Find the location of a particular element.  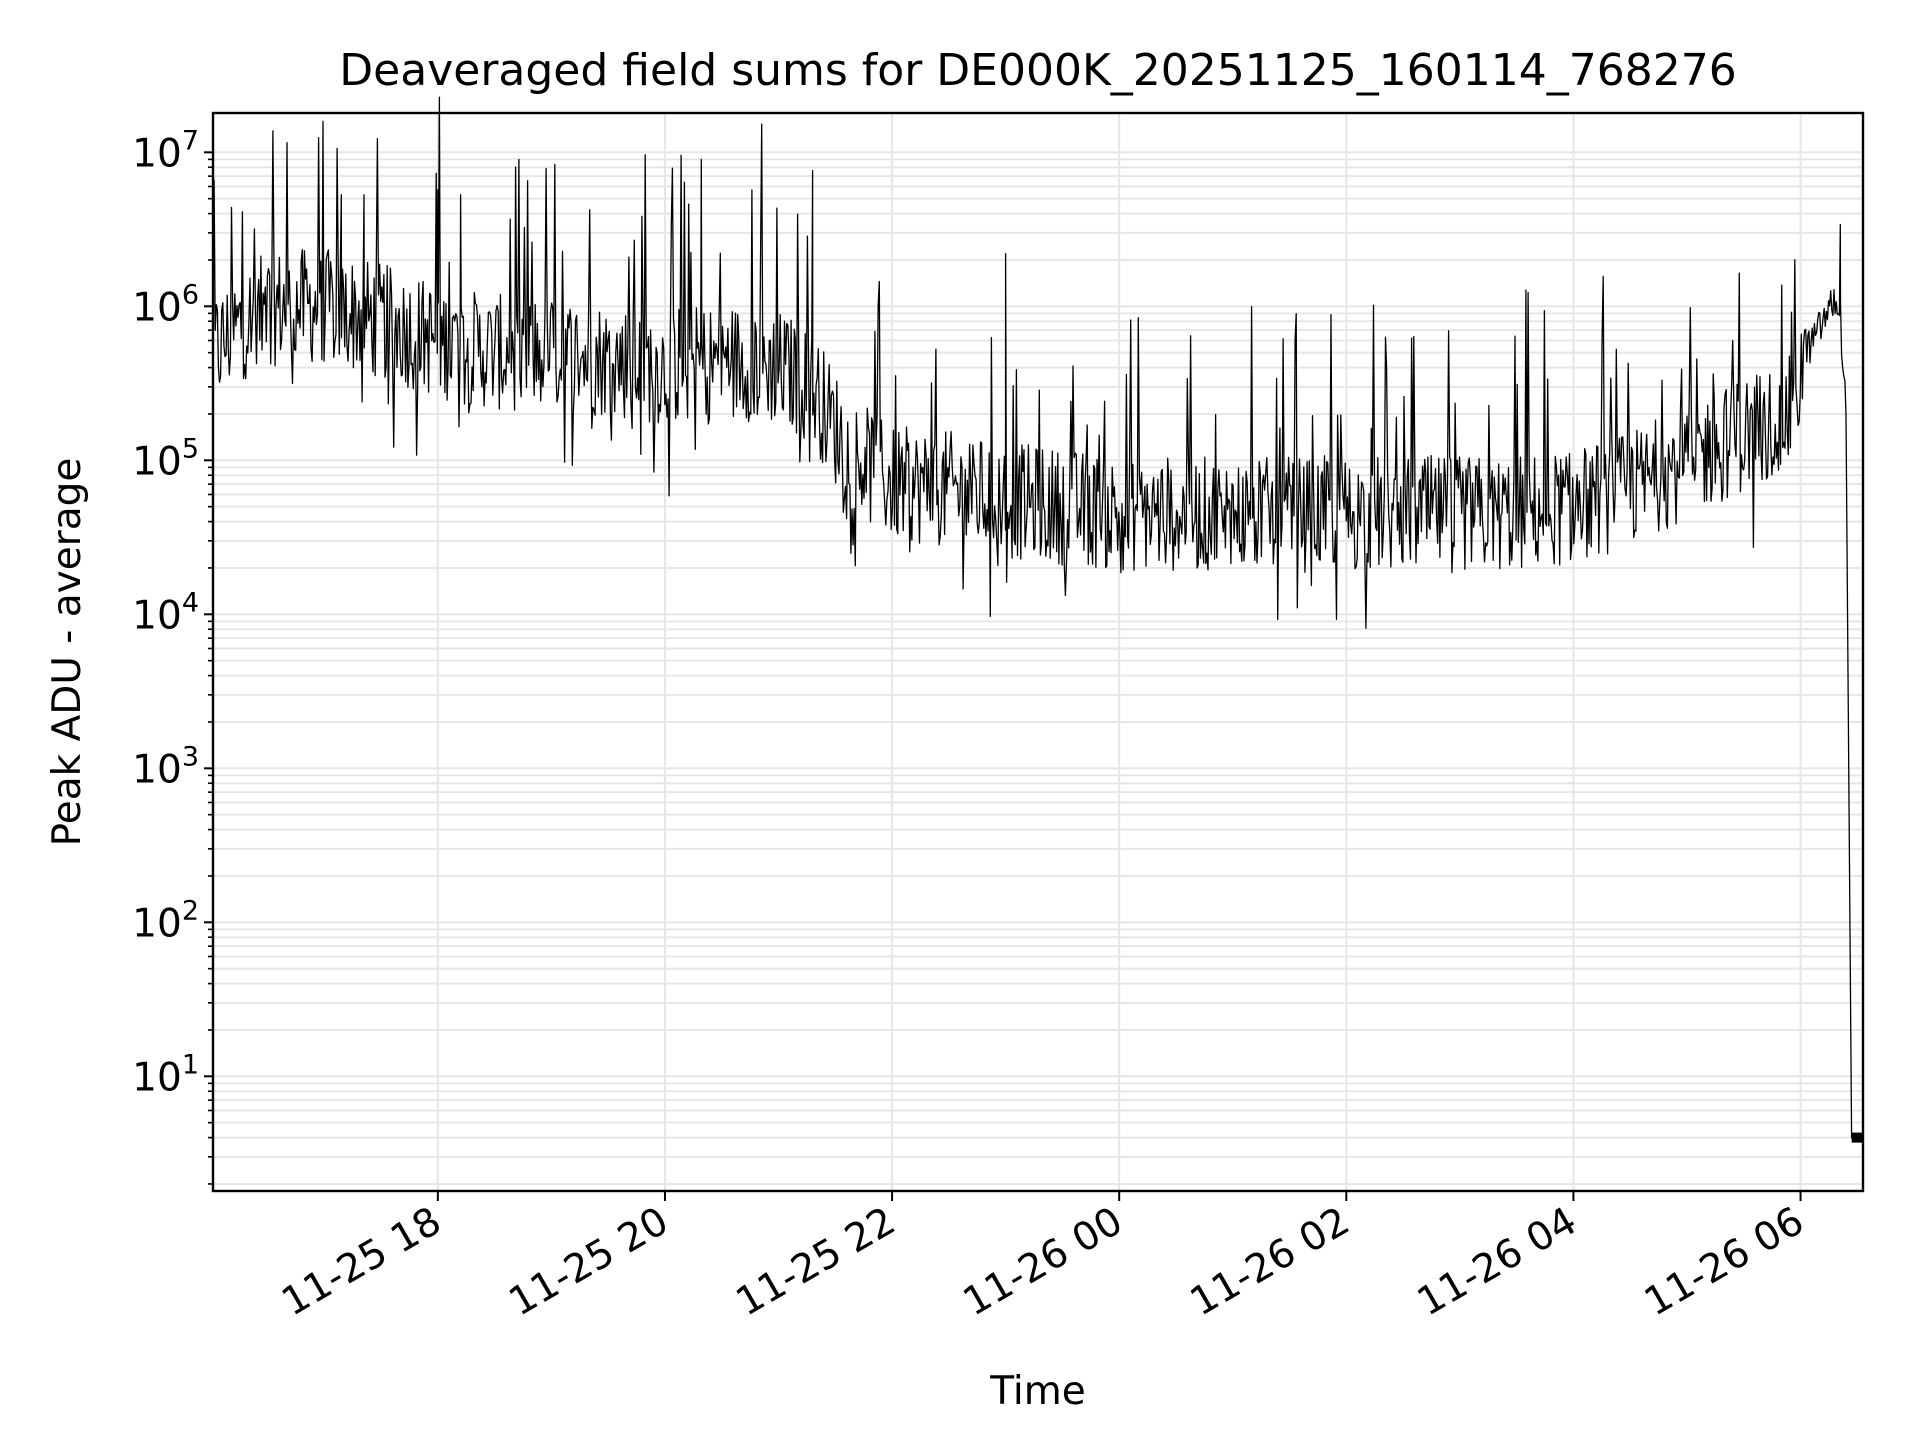

y-tick-label: 10⁷ is located at coordinates (165, 150).